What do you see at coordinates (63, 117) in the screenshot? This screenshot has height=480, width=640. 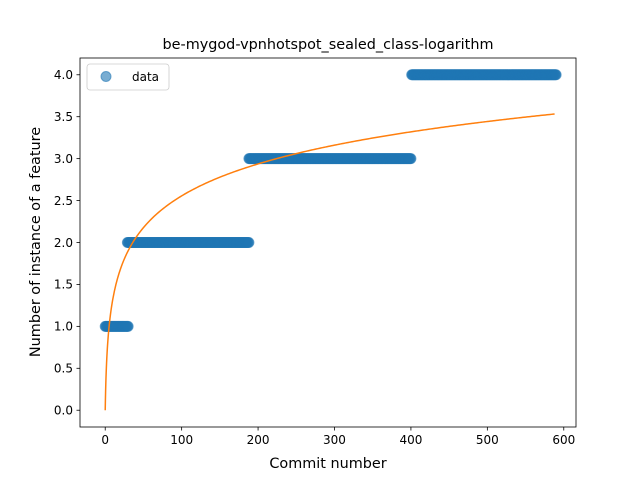 I see `y-tick-label: 3.5` at bounding box center [63, 117].